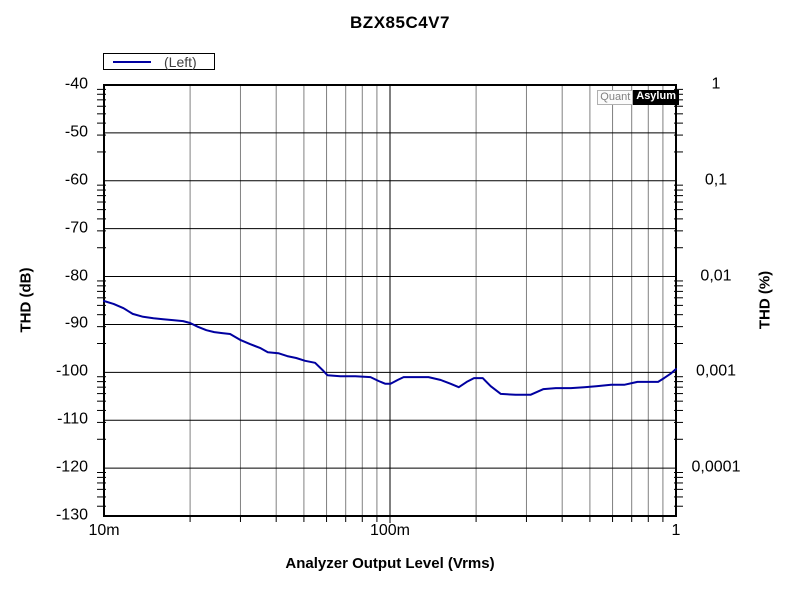  Describe the element at coordinates (76, 132) in the screenshot. I see `y-axis-tick-label-left: -50` at that location.